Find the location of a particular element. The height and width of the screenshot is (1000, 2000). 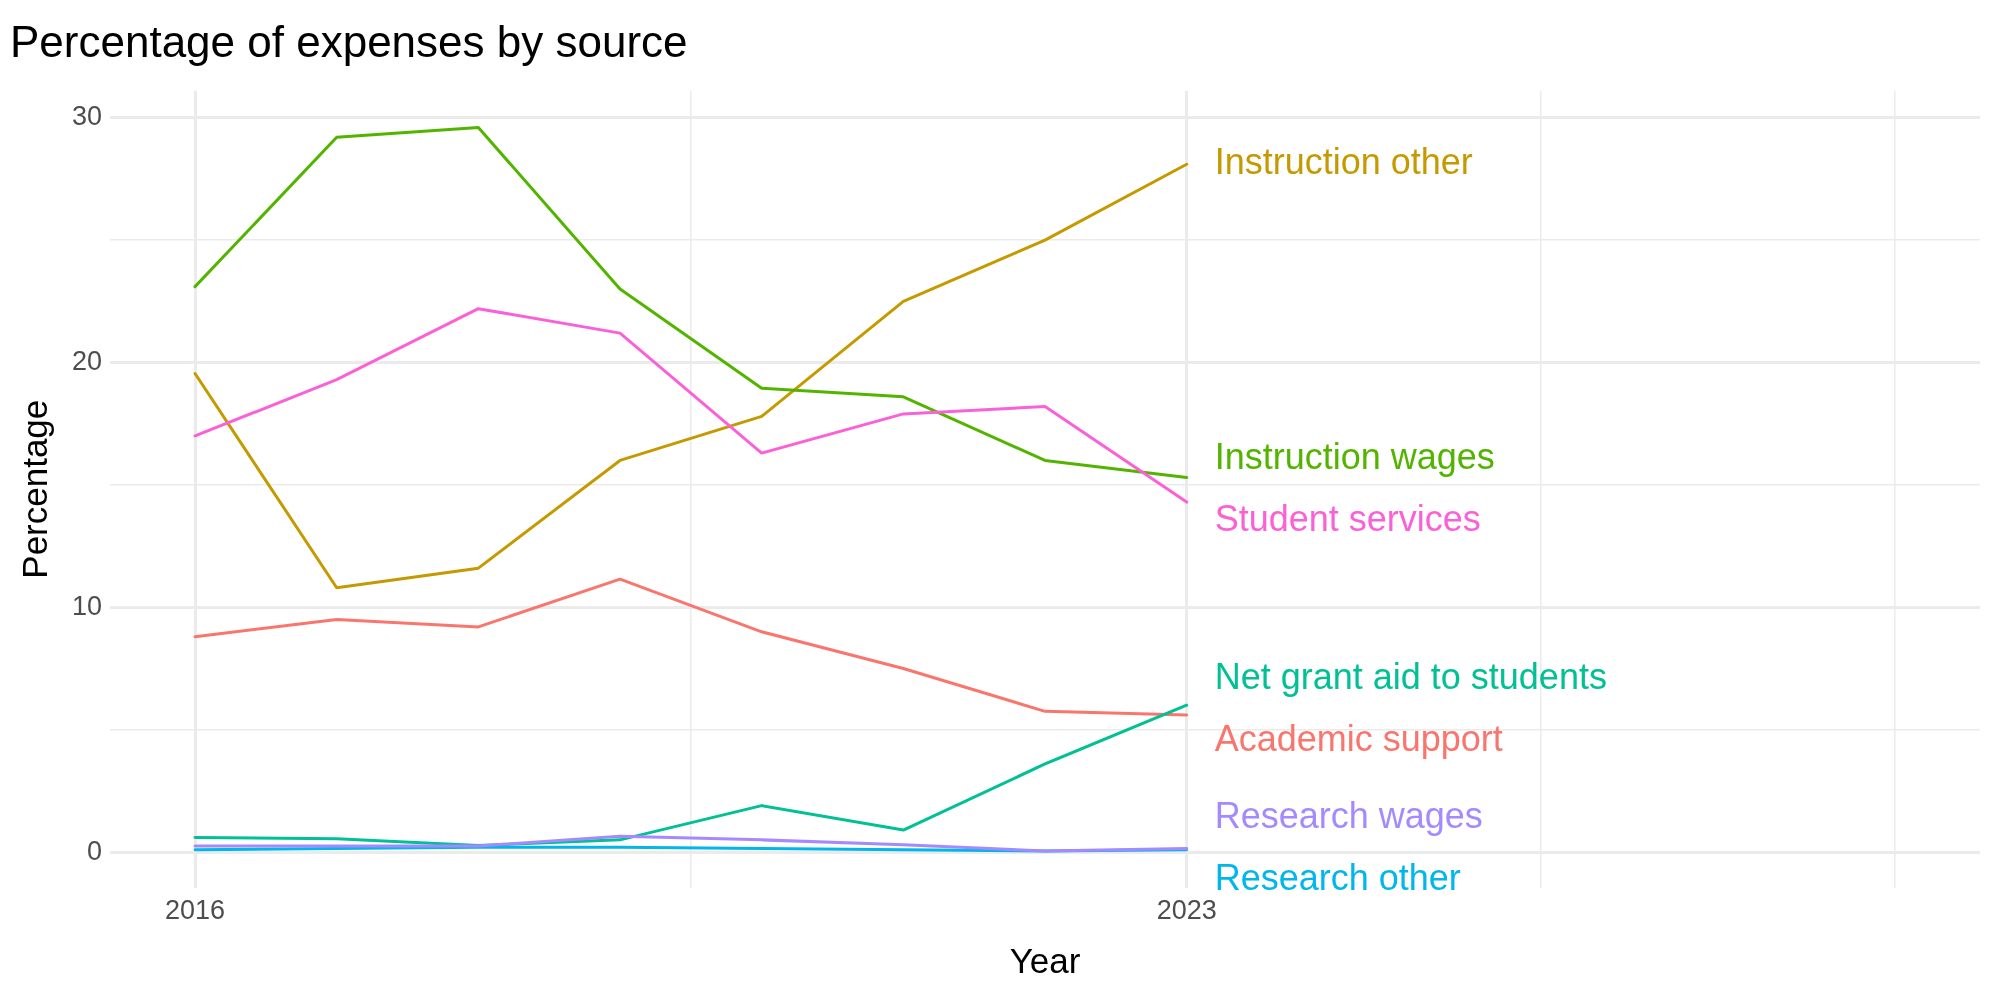

series-label: Research other is located at coordinates (1337, 877).